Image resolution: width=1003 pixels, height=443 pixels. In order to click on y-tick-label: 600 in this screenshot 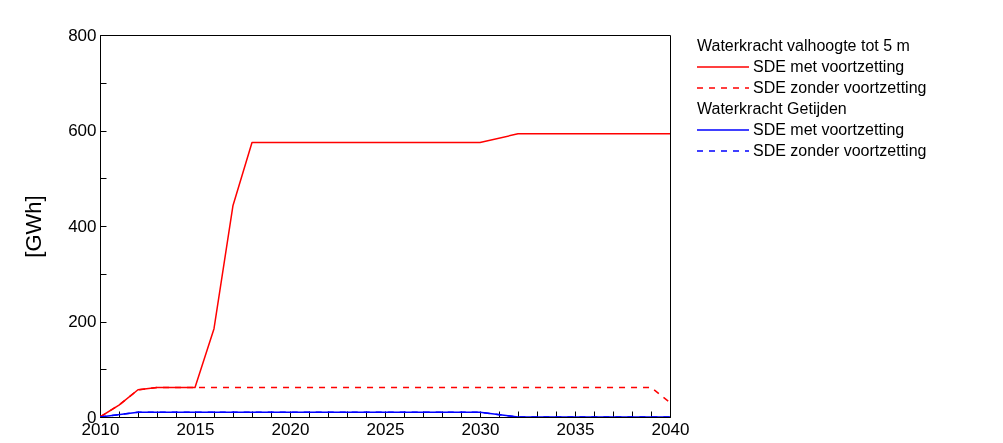, I will do `click(82, 130)`.